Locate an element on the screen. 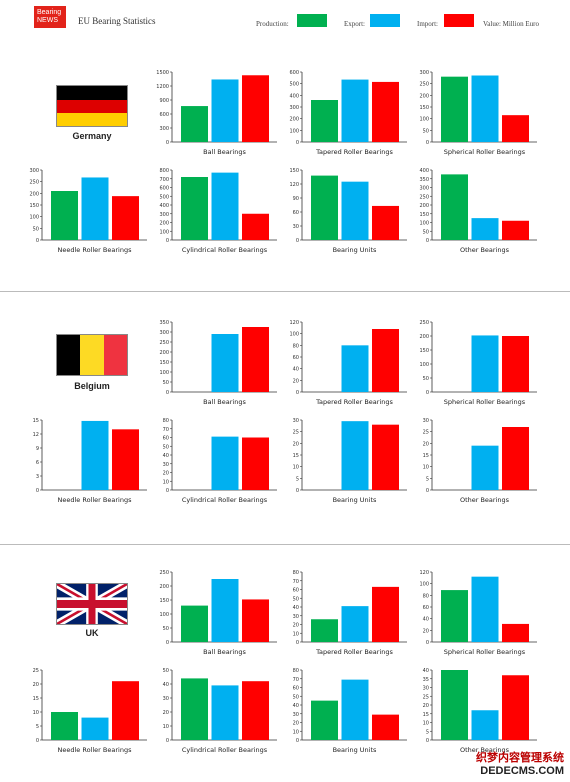  y-tick-label: 50 is located at coordinates (166, 671).